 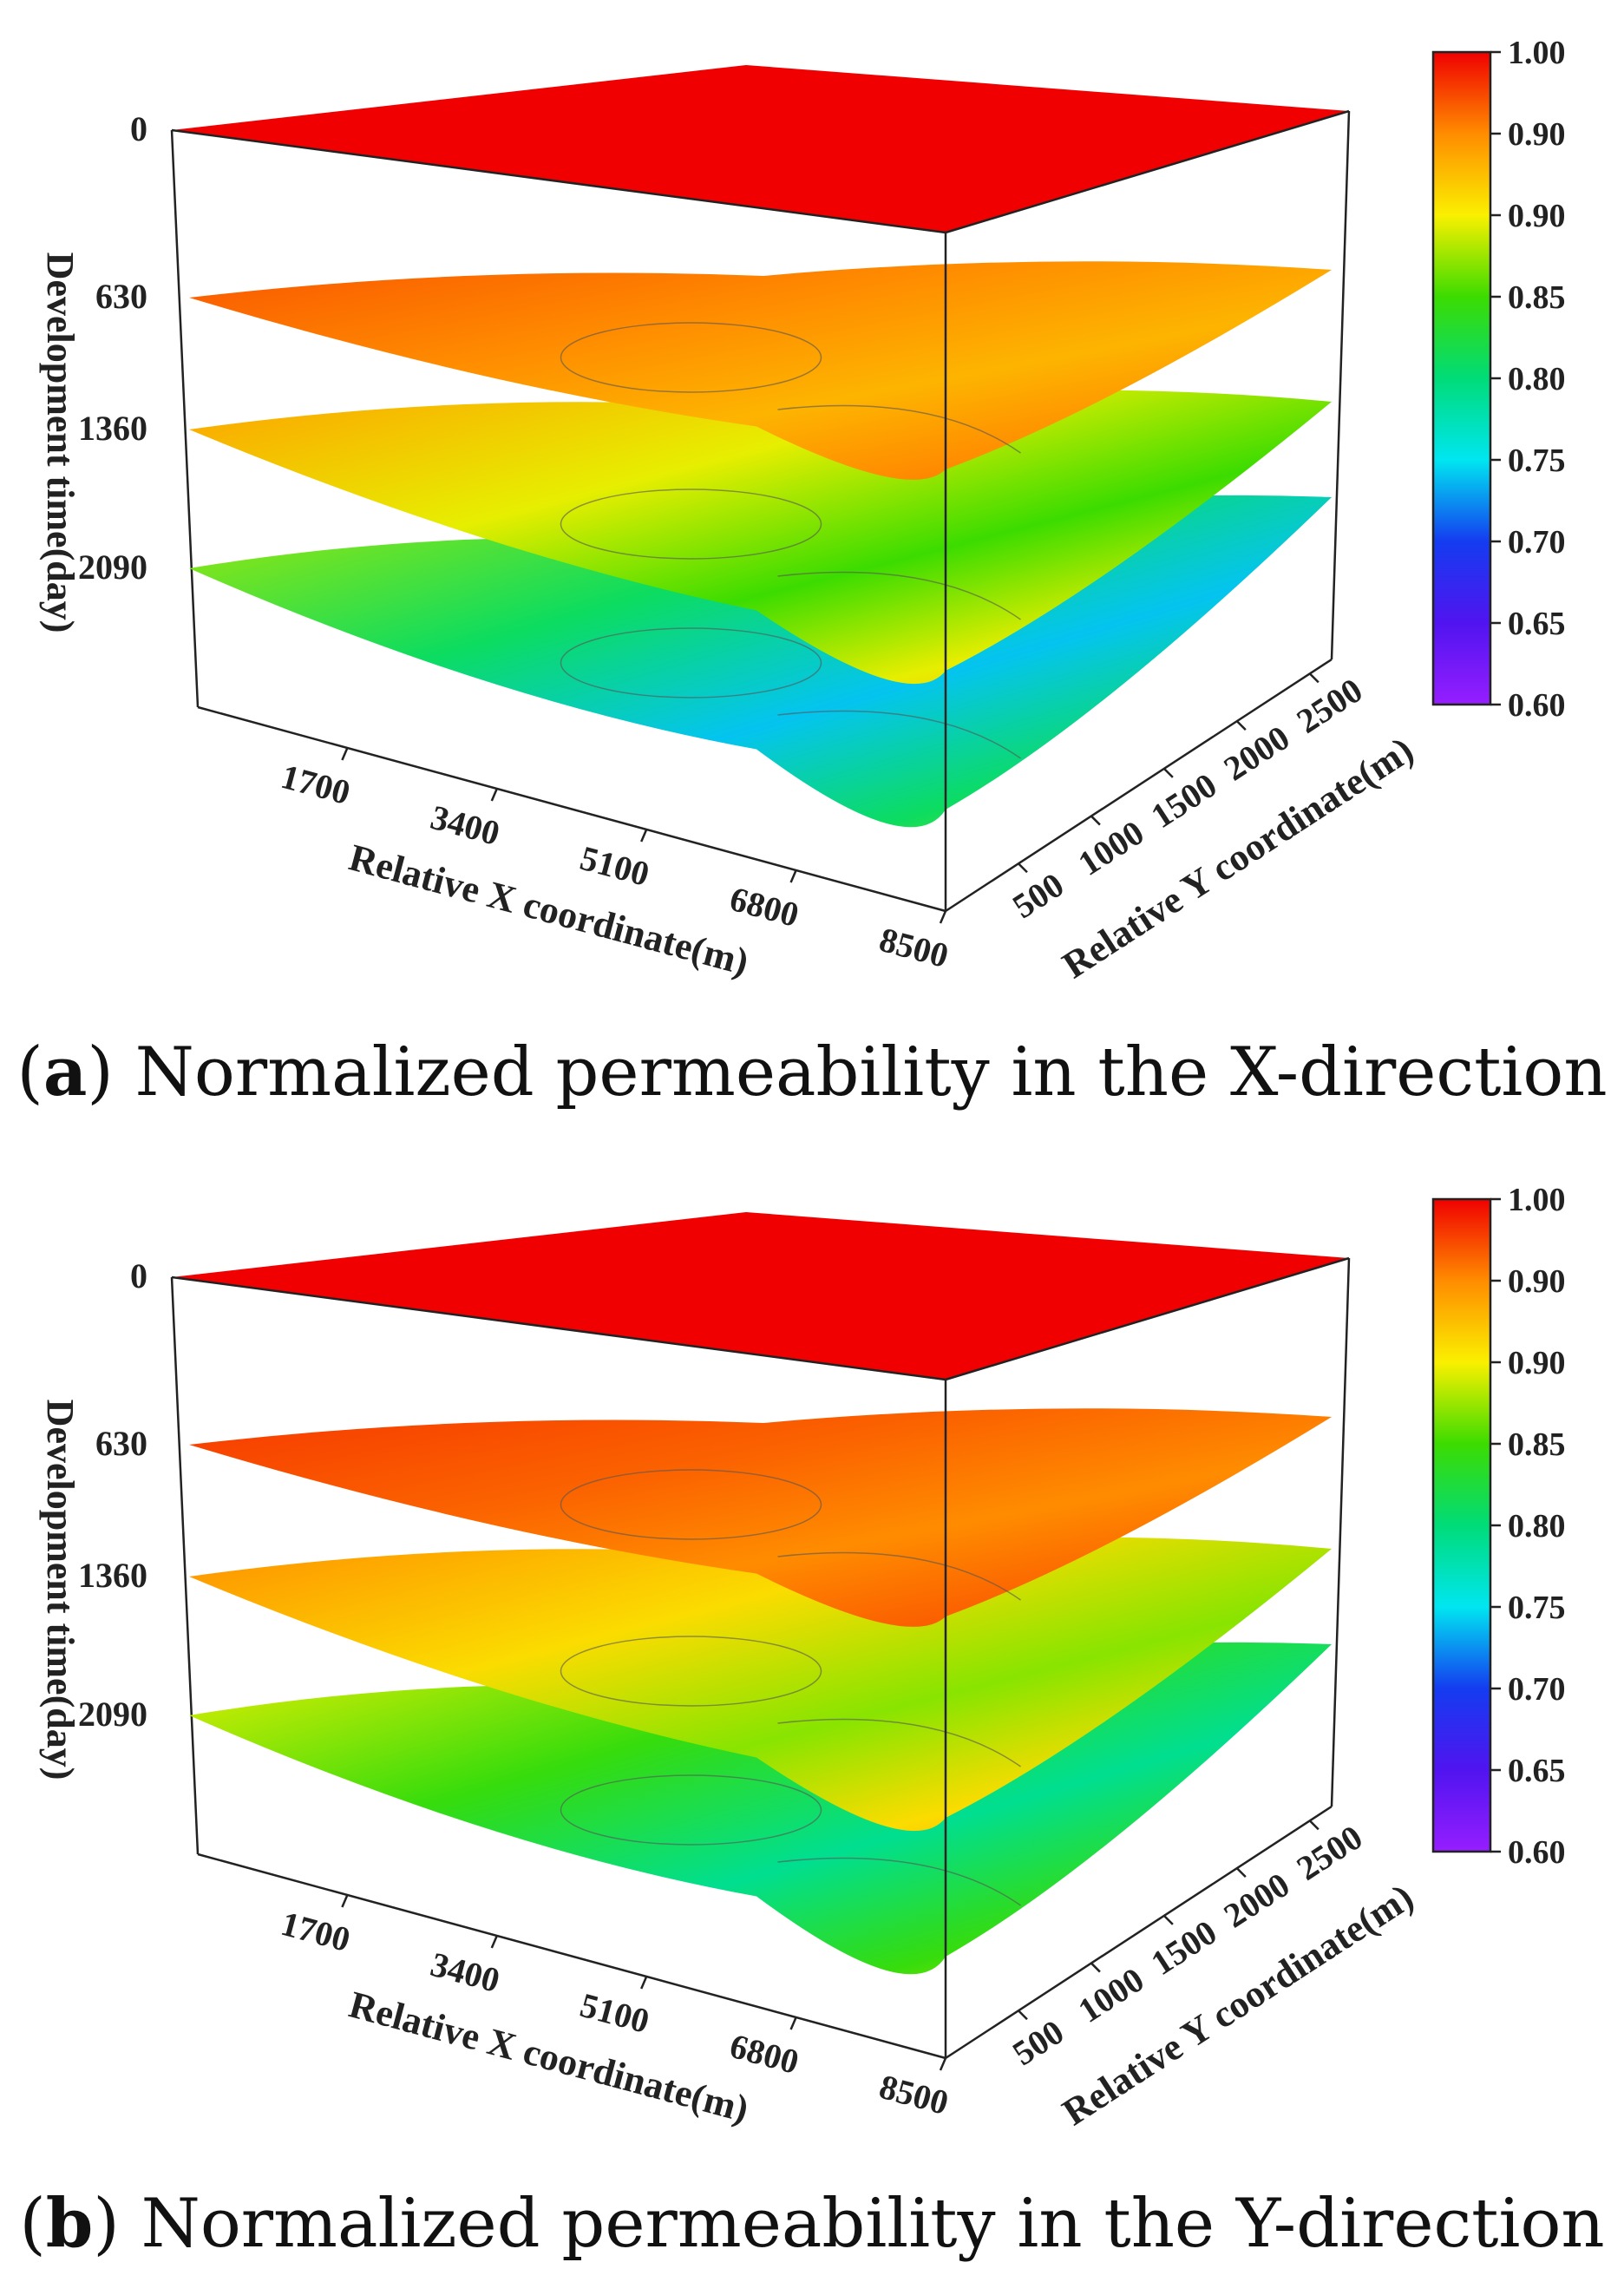 I want to click on caption-letter-b: b, so click(x=69, y=2223).